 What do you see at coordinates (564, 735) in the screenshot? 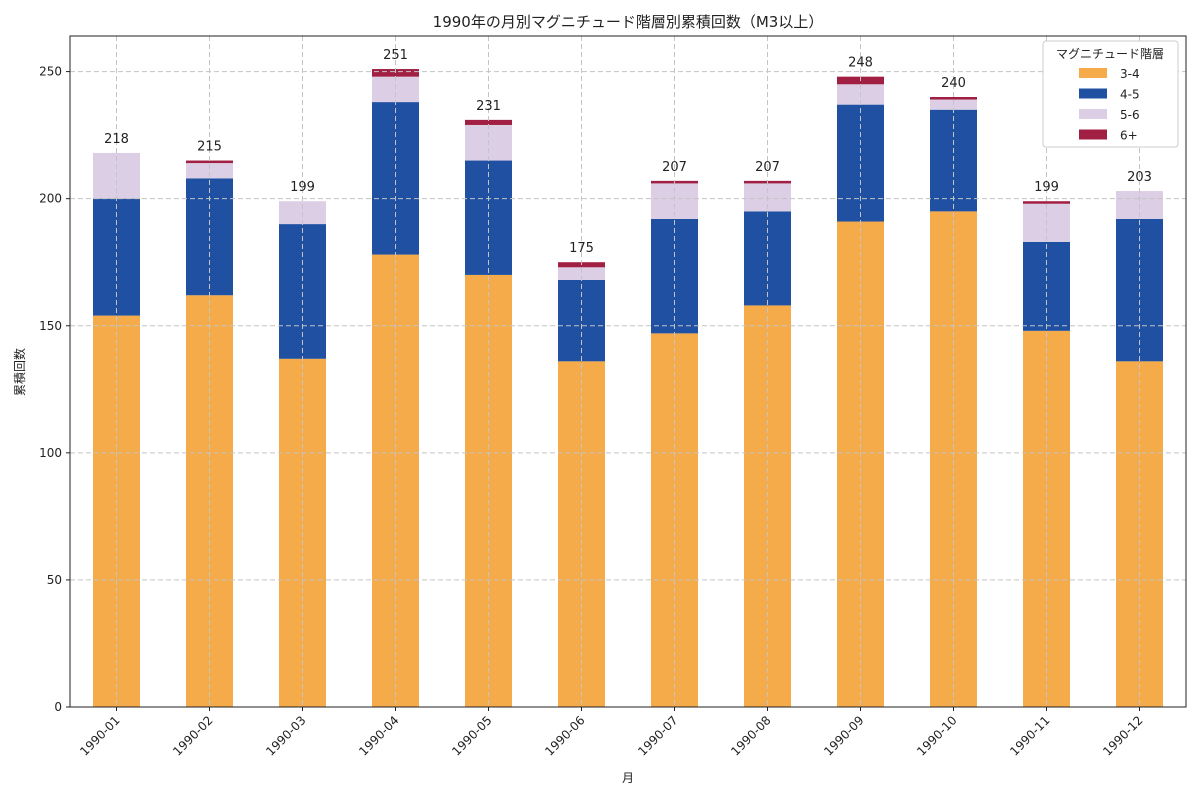
I see `x-tick-label: 1990-06` at bounding box center [564, 735].